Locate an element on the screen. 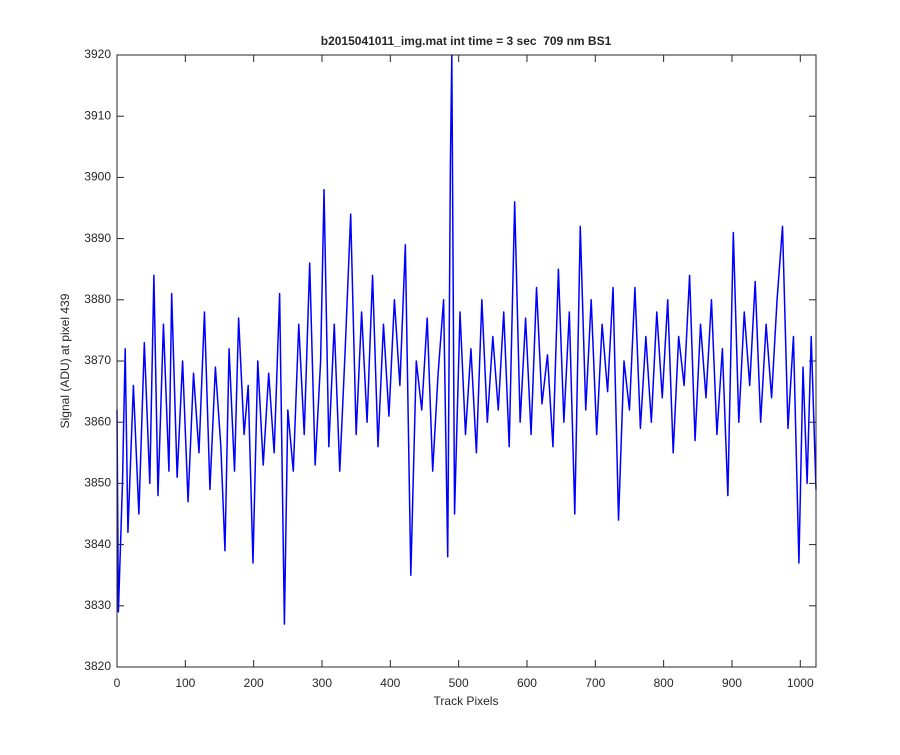  y-tick-label: 3820 is located at coordinates (97, 666).